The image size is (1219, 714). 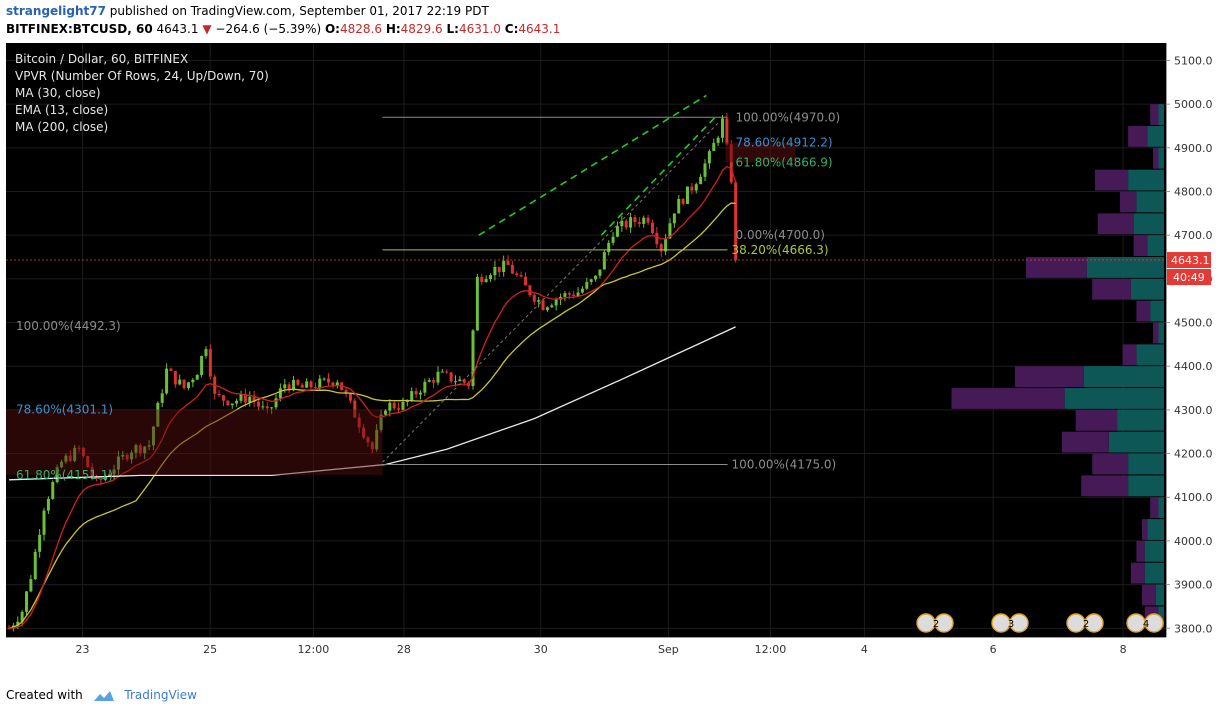 What do you see at coordinates (1189, 351) in the screenshot?
I see `price-axis-background` at bounding box center [1189, 351].